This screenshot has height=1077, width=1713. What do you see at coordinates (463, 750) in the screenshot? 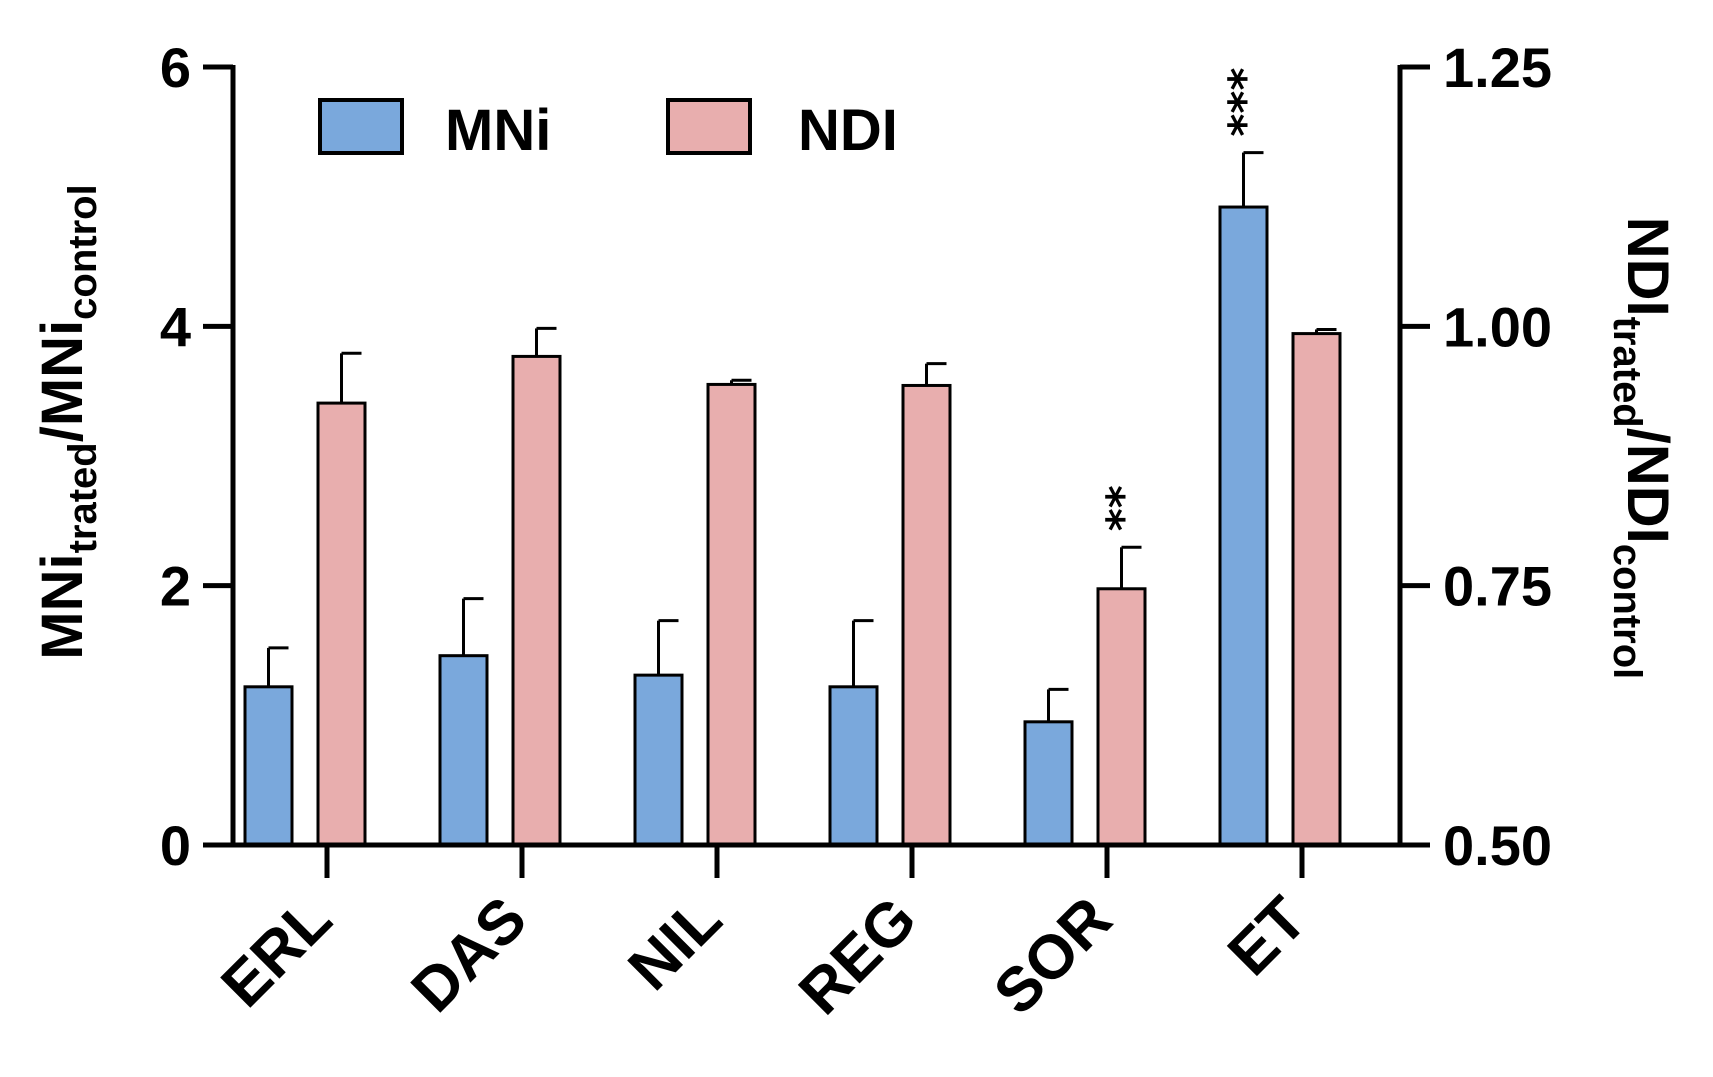
I see `bar-mni-das` at bounding box center [463, 750].